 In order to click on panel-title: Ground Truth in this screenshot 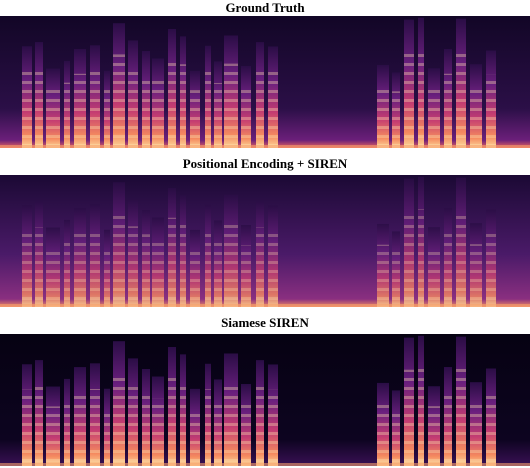, I will do `click(265, 7)`.